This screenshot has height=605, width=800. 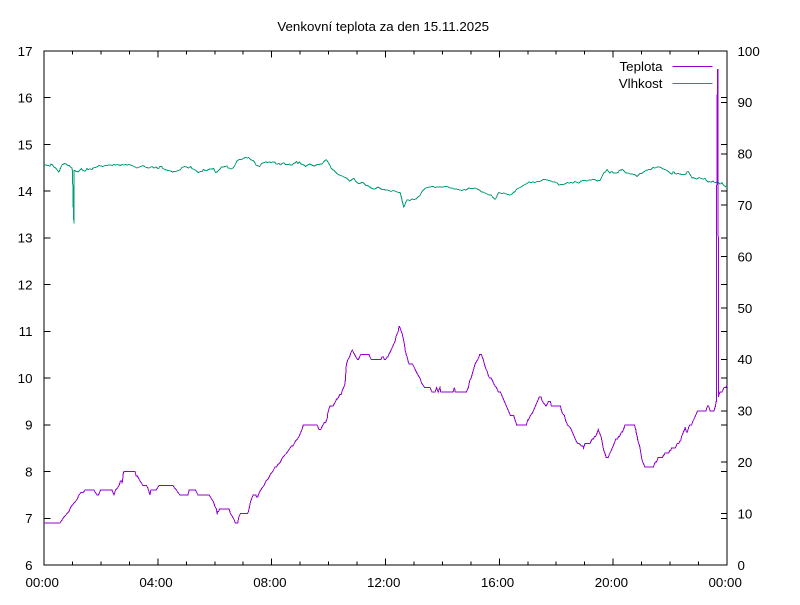 What do you see at coordinates (25, 191) in the screenshot?
I see `svg-text: 14` at bounding box center [25, 191].